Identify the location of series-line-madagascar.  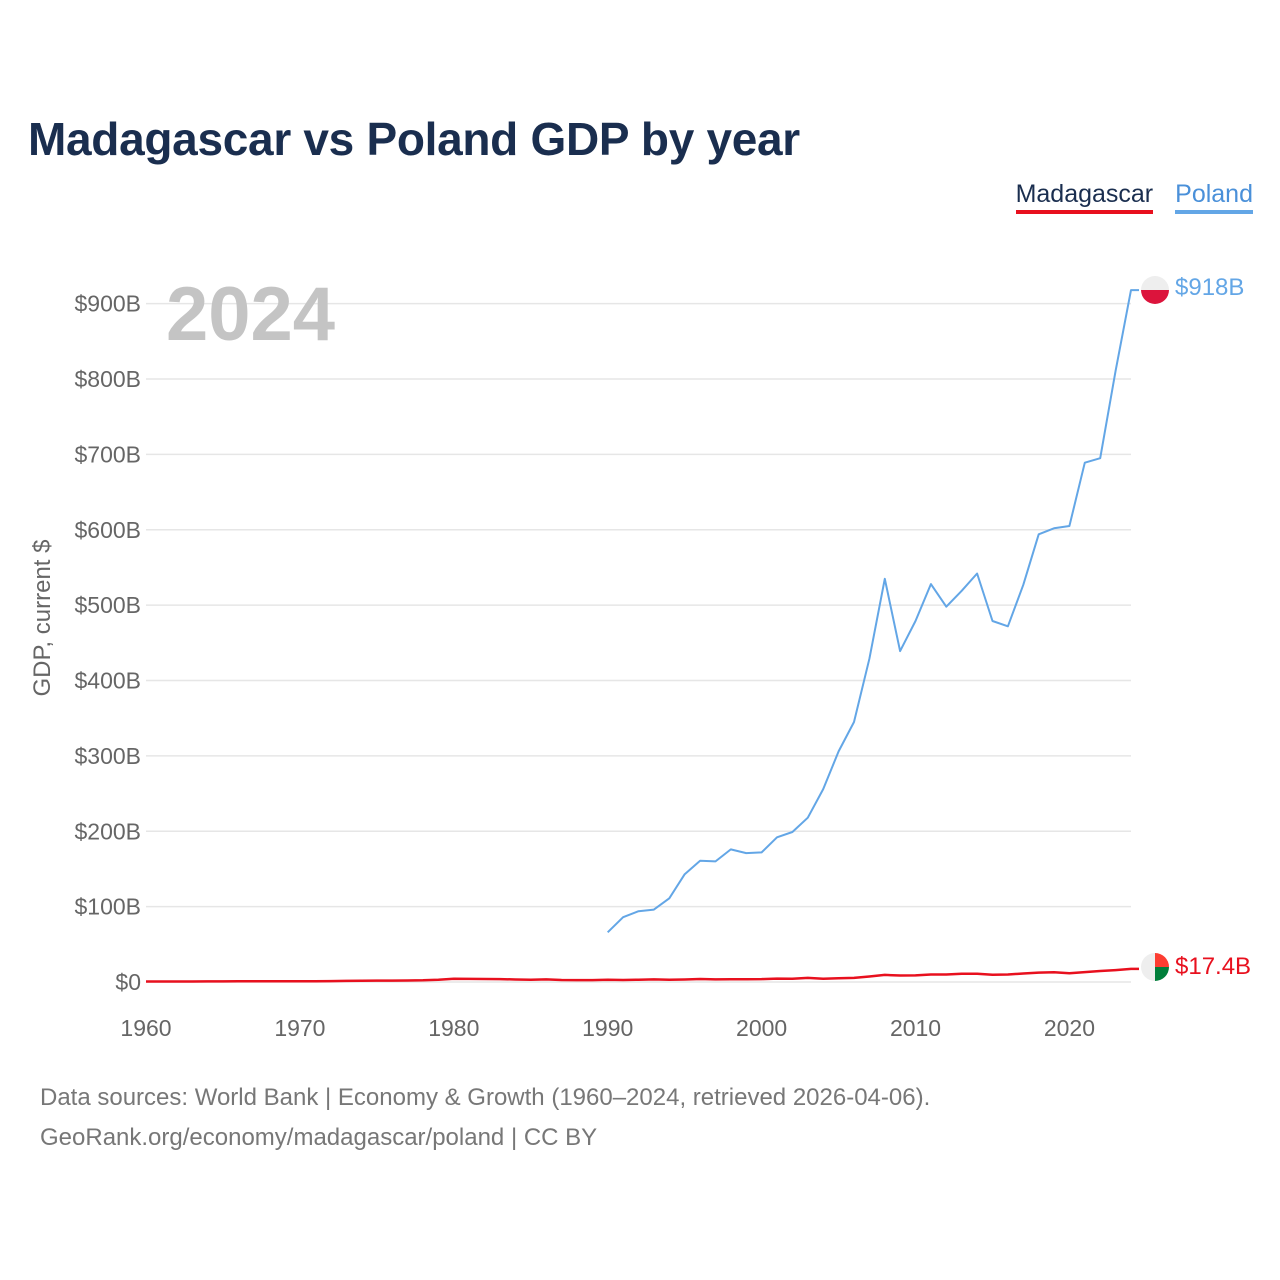
(642, 975).